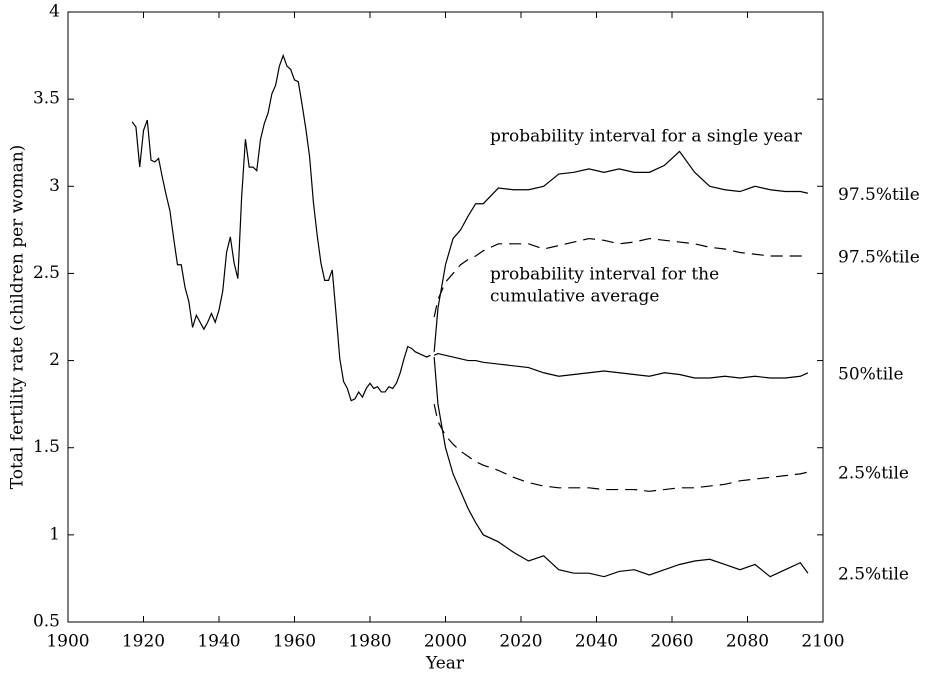 Image resolution: width=934 pixels, height=676 pixels. Describe the element at coordinates (54, 12) in the screenshot. I see `y-tick-label: 4` at that location.